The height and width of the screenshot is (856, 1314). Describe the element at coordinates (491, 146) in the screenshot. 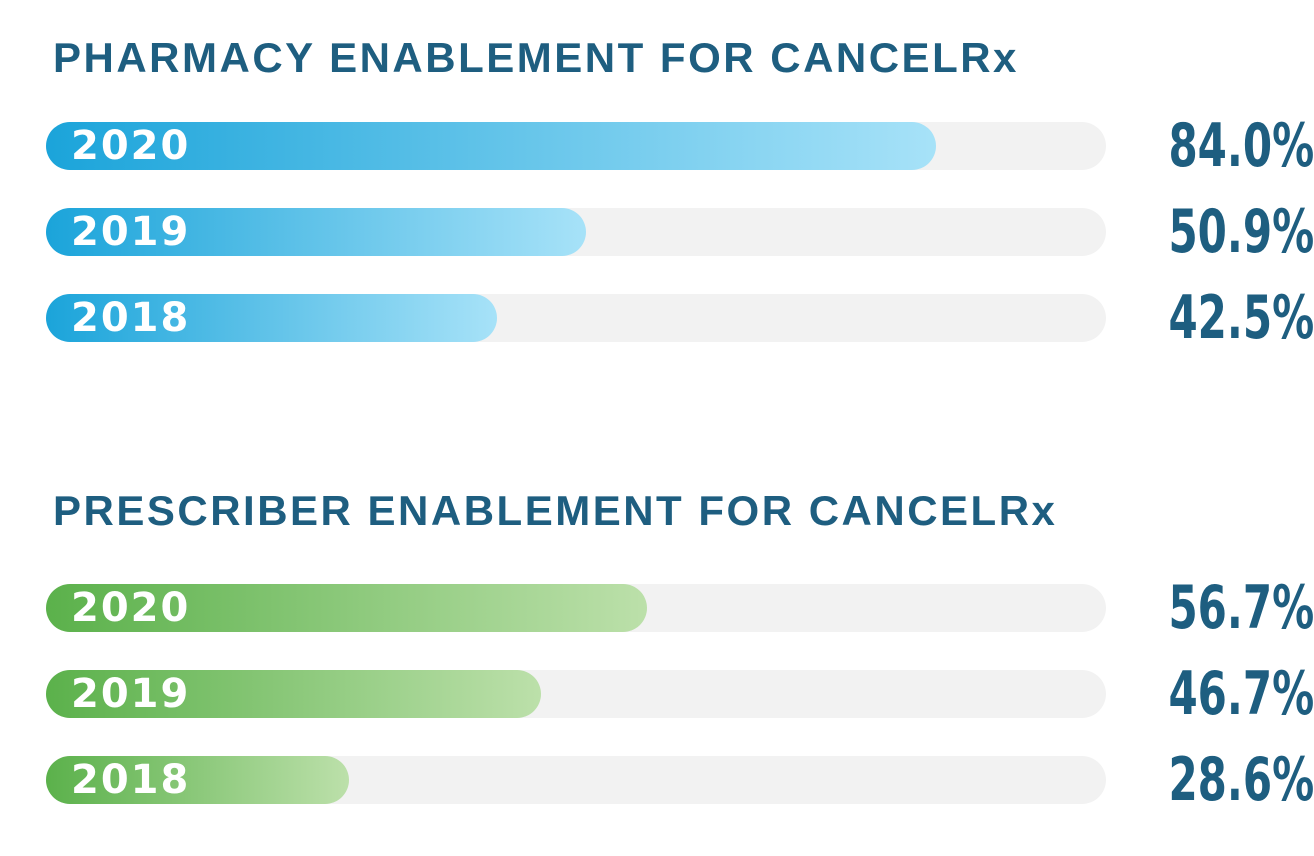

I see `bar-fill-pharmacy-2020: 2020` at that location.